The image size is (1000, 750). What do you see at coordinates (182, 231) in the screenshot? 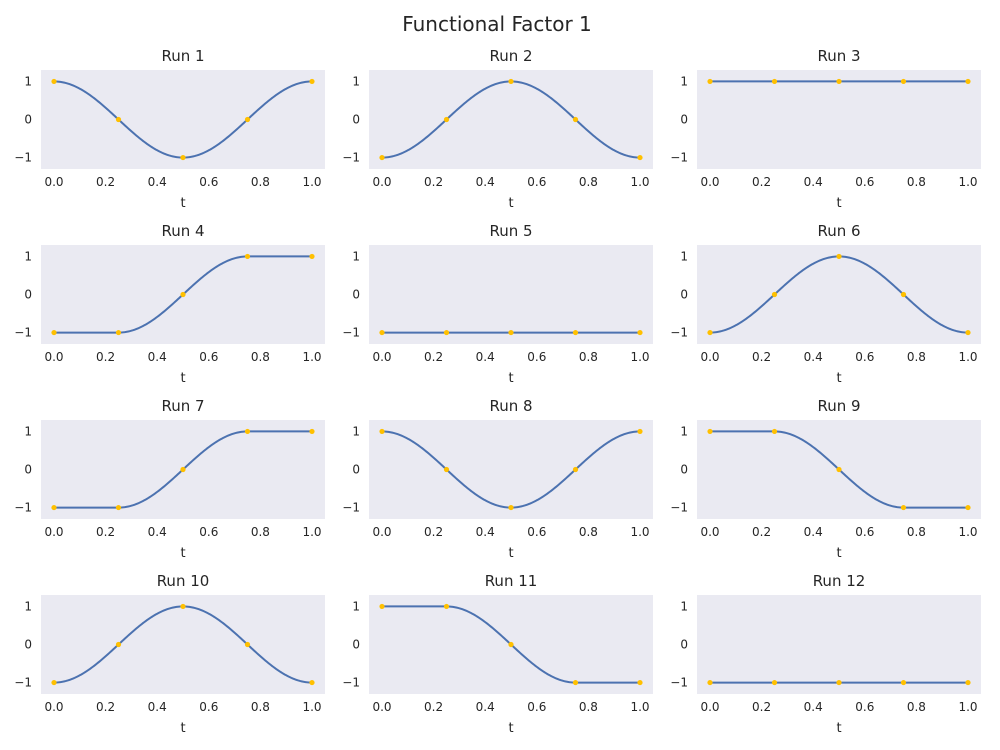
I see `subplot-title: Run 4` at bounding box center [182, 231].